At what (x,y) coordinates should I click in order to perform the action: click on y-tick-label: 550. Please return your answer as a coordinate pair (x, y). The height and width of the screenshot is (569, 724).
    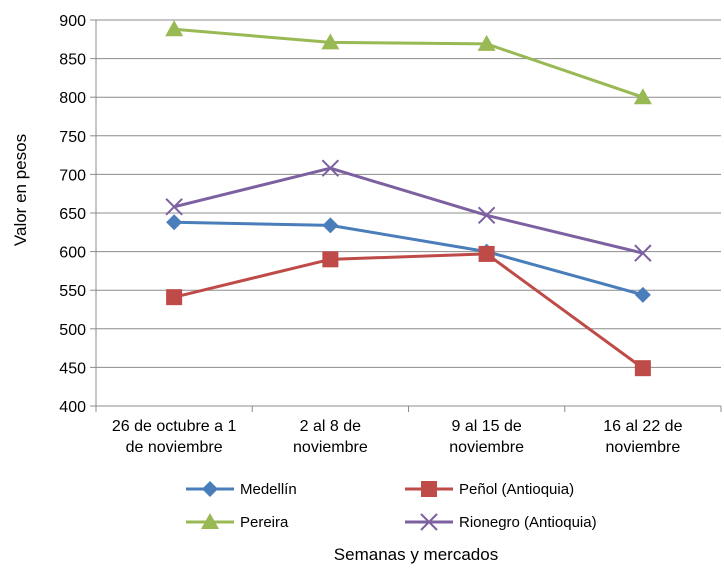
    Looking at the image, I should click on (72, 291).